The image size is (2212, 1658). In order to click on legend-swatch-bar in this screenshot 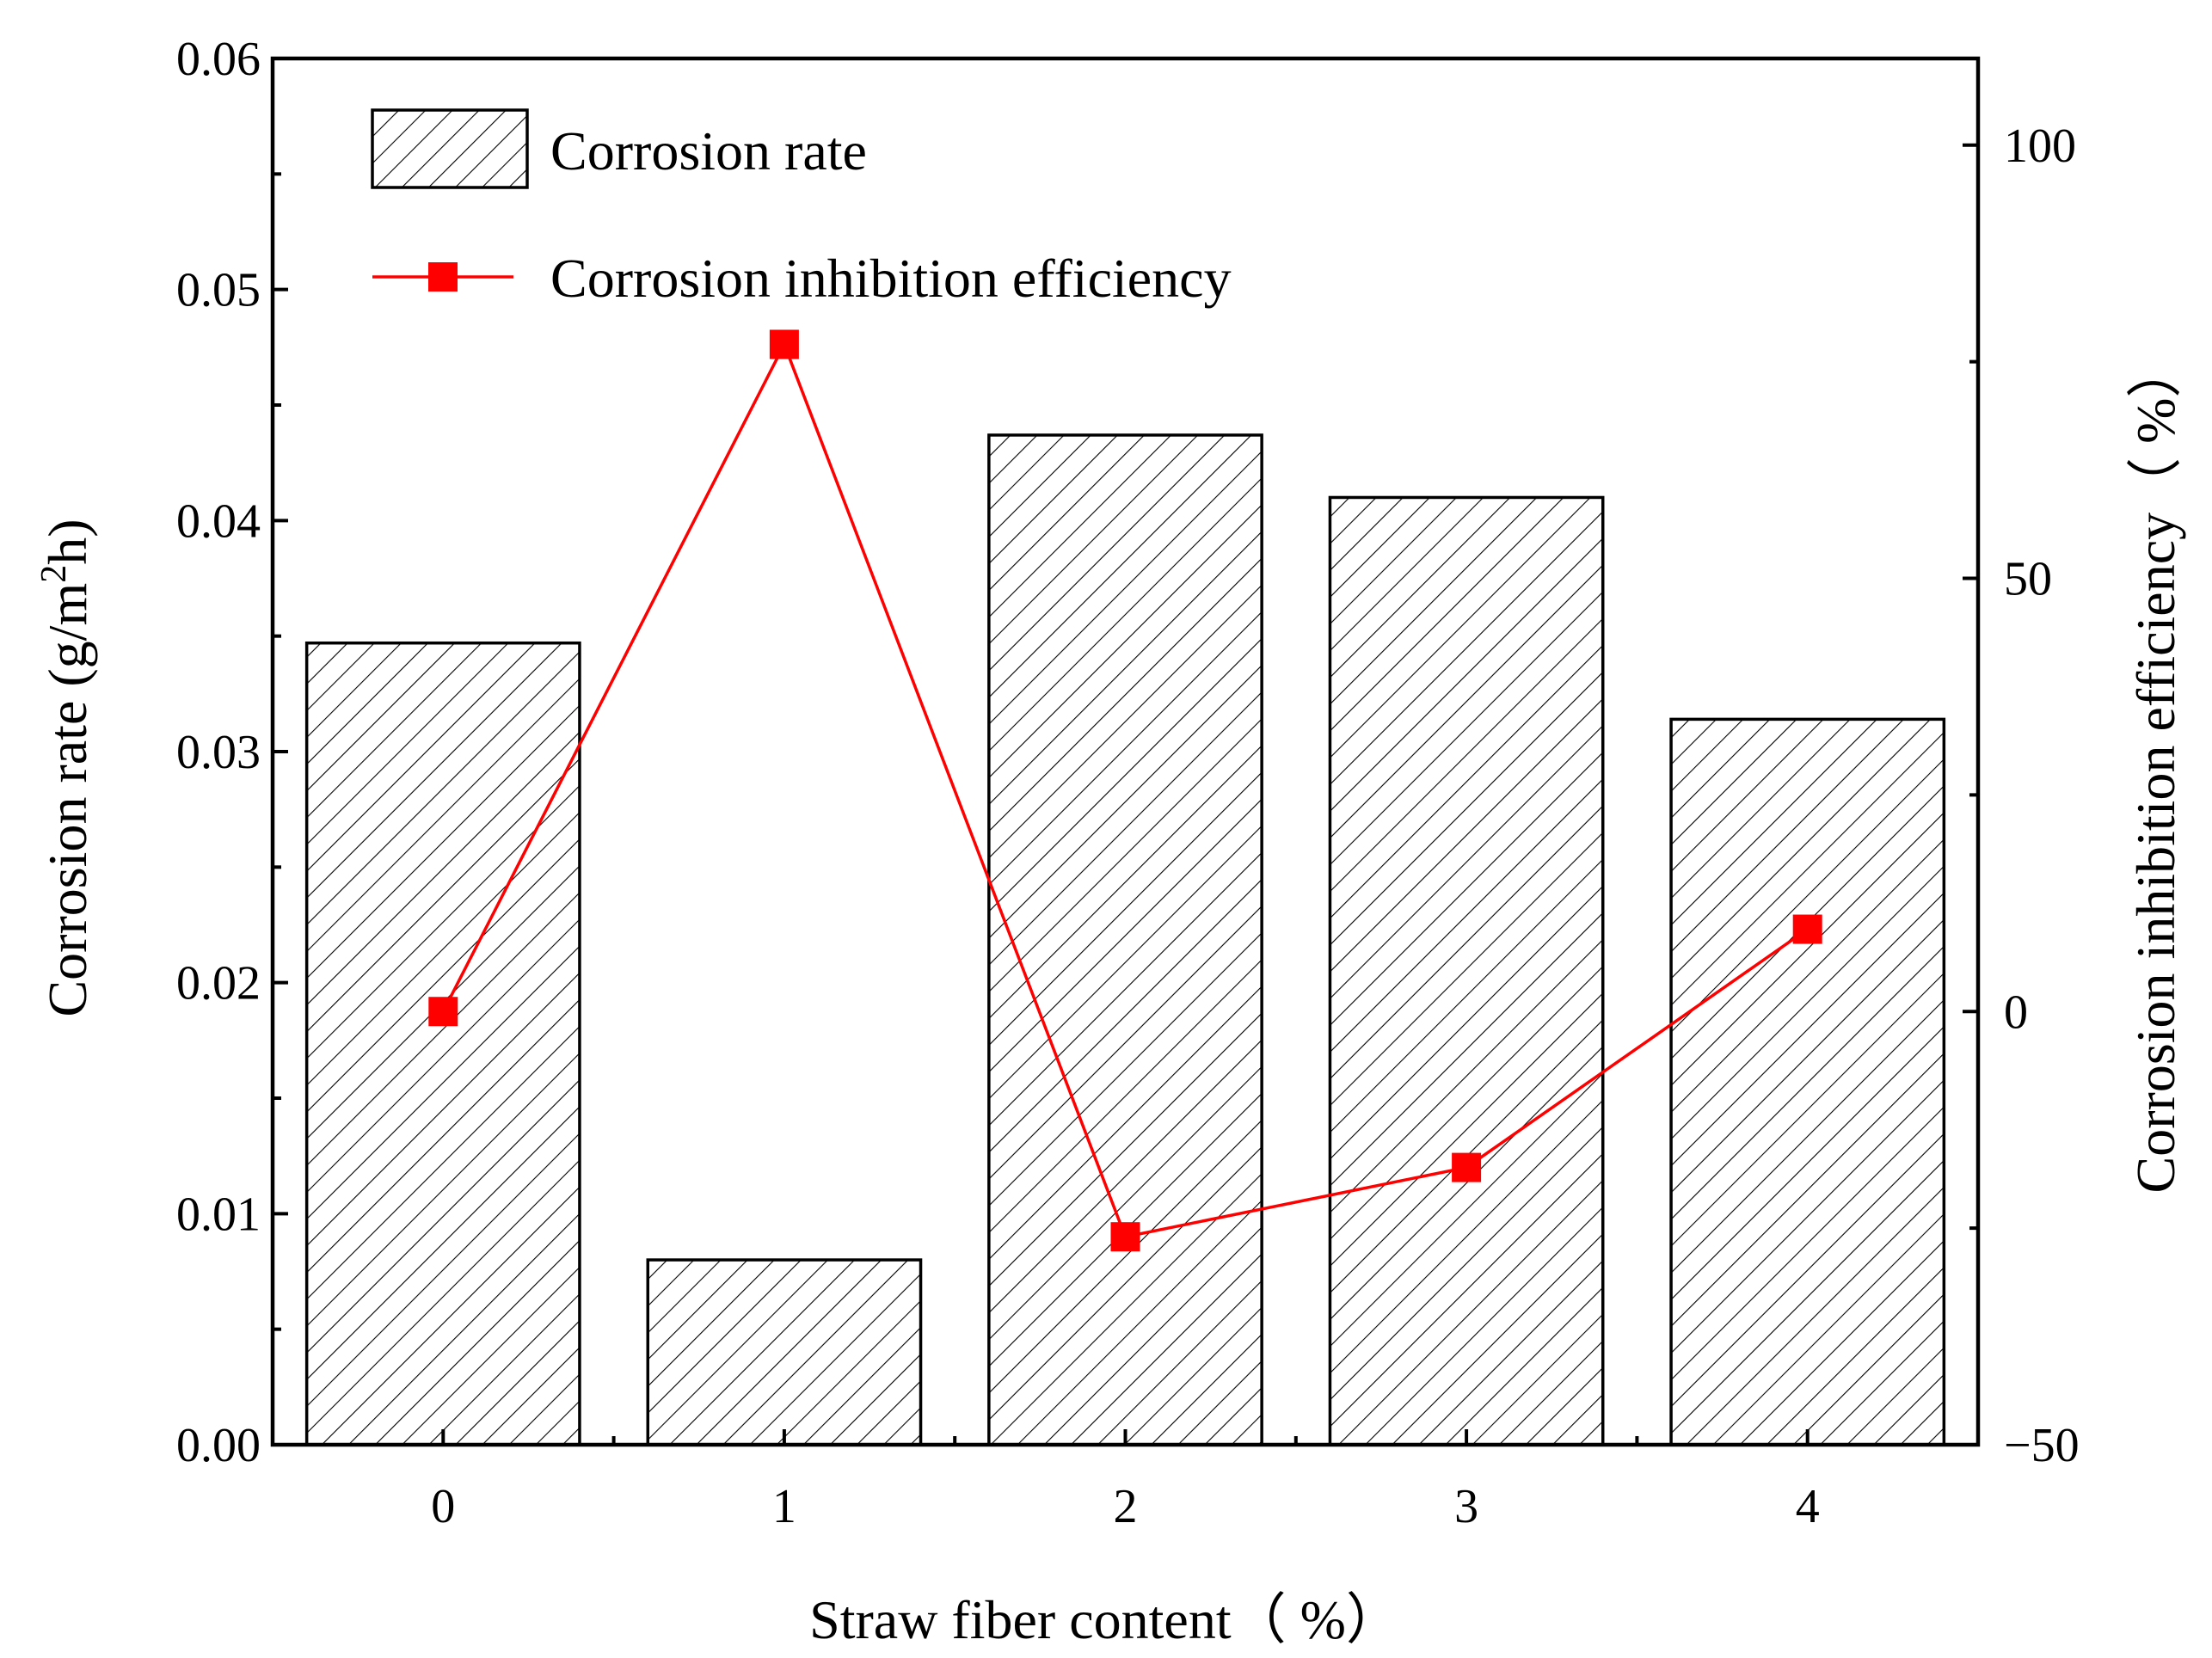, I will do `click(450, 149)`.